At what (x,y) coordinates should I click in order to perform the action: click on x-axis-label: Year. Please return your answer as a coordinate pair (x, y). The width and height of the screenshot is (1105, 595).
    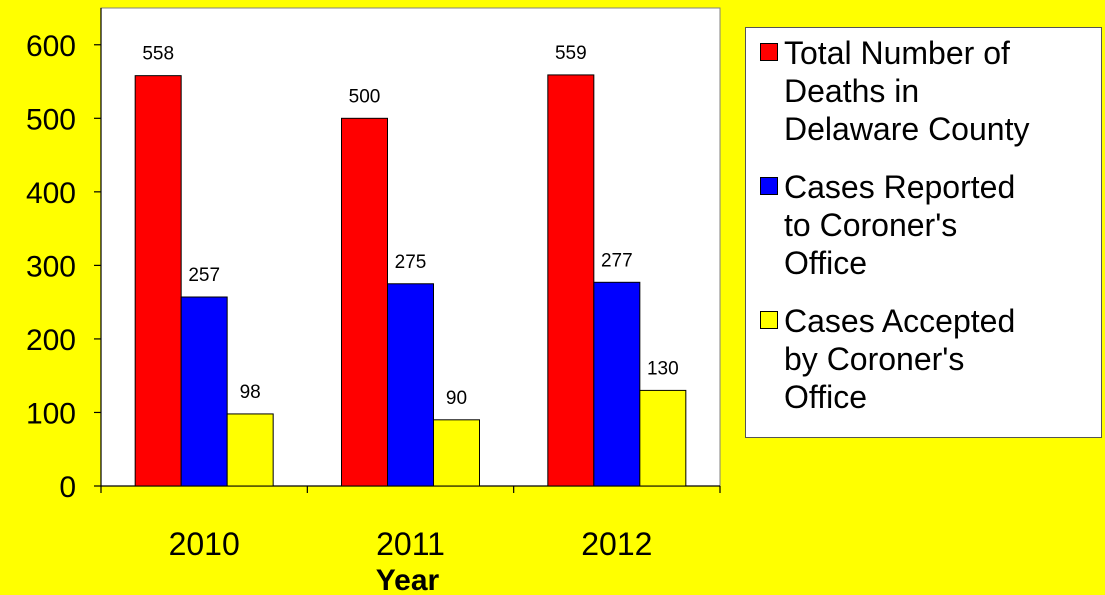
    Looking at the image, I should click on (408, 579).